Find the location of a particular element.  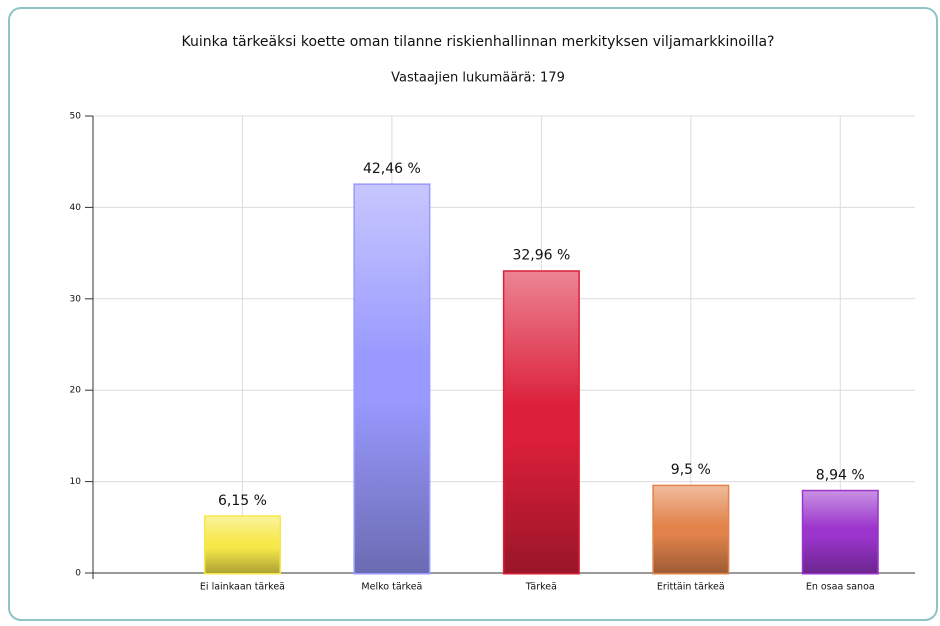

y-tick-label: 10 is located at coordinates (76, 482).